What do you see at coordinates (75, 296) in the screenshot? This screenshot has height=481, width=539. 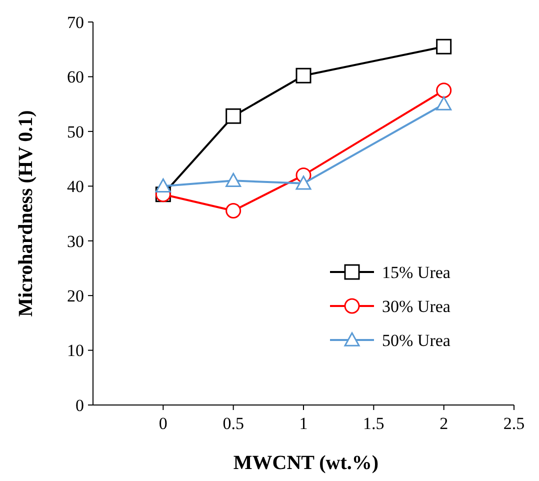 I see `y-tick-label: 20` at bounding box center [75, 296].